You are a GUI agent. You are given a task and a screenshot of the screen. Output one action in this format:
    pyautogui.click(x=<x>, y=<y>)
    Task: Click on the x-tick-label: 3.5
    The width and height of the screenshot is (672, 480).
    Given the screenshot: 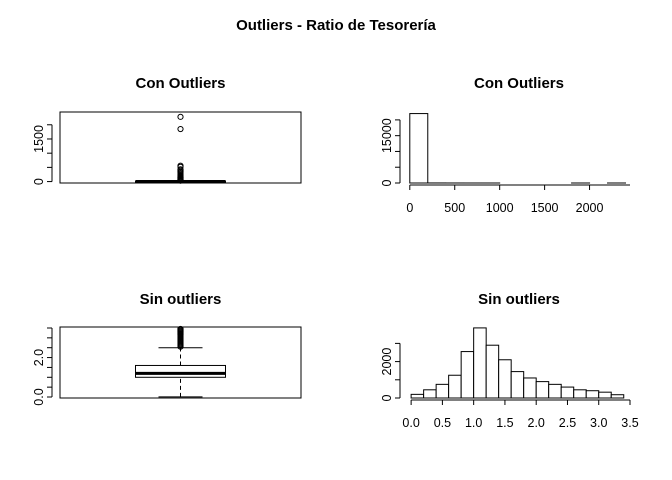 What is the action you would take?
    pyautogui.click(x=629, y=423)
    